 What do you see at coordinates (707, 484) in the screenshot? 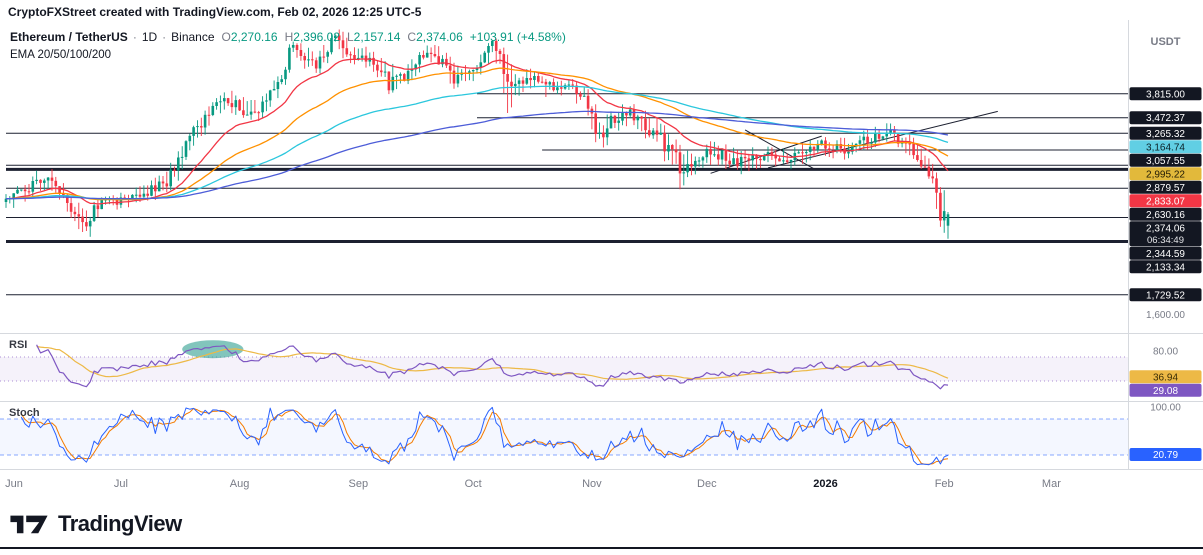
I see `x-axis-label: Dec` at bounding box center [707, 484].